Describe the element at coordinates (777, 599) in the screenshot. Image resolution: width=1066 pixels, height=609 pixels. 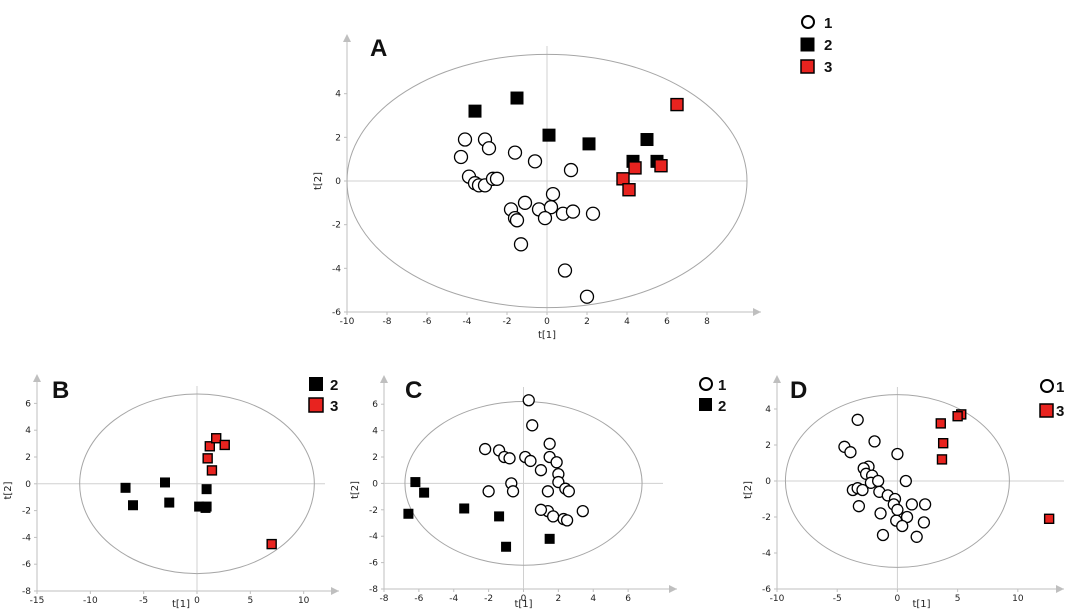
I see `x-tick-label: -10` at that location.